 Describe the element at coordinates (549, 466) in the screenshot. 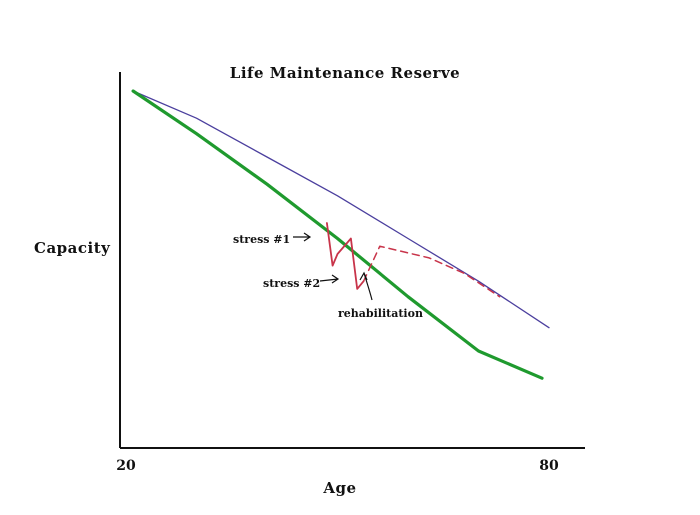

I see `x-tick-label-end: 80` at that location.